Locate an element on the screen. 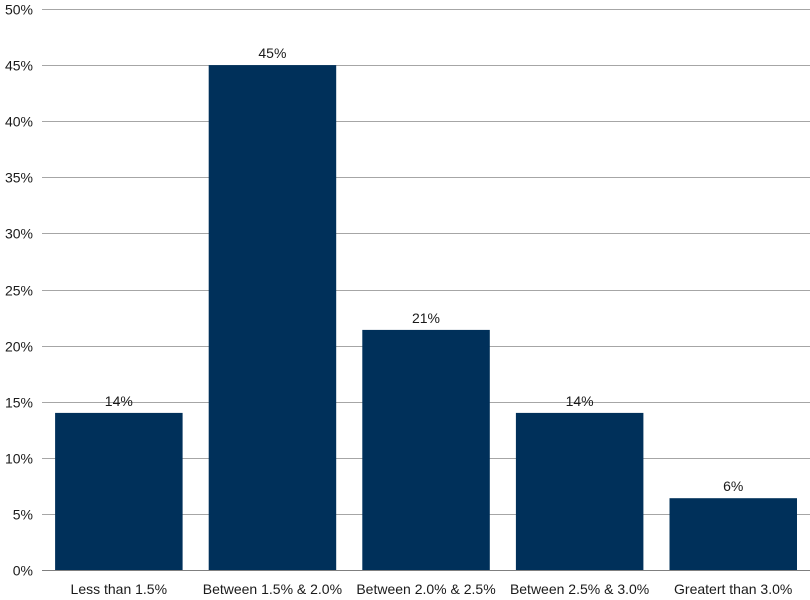  y-tick-label: 0% is located at coordinates (23, 571).